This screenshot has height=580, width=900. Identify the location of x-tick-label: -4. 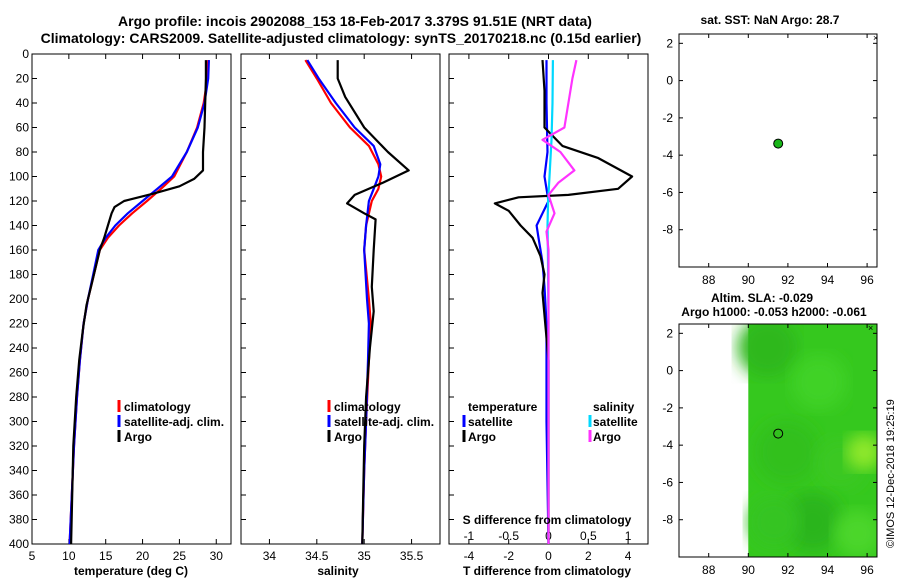
(469, 556).